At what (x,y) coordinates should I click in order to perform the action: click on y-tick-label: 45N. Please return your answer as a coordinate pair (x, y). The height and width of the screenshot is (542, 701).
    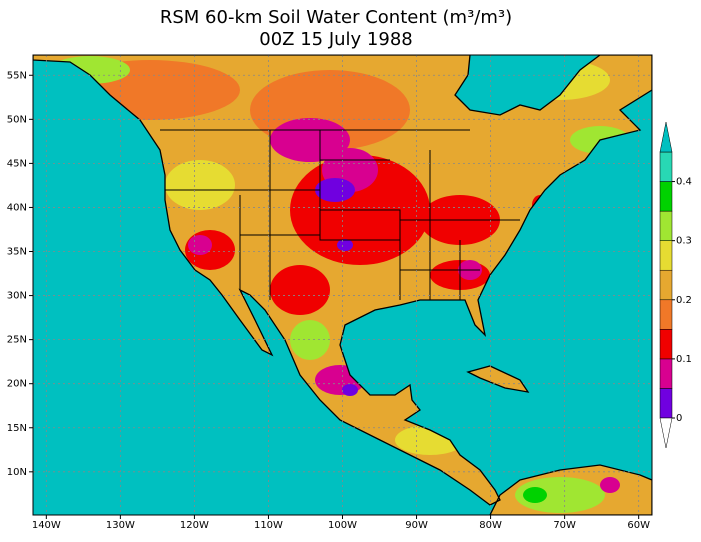
    Looking at the image, I should click on (17, 163).